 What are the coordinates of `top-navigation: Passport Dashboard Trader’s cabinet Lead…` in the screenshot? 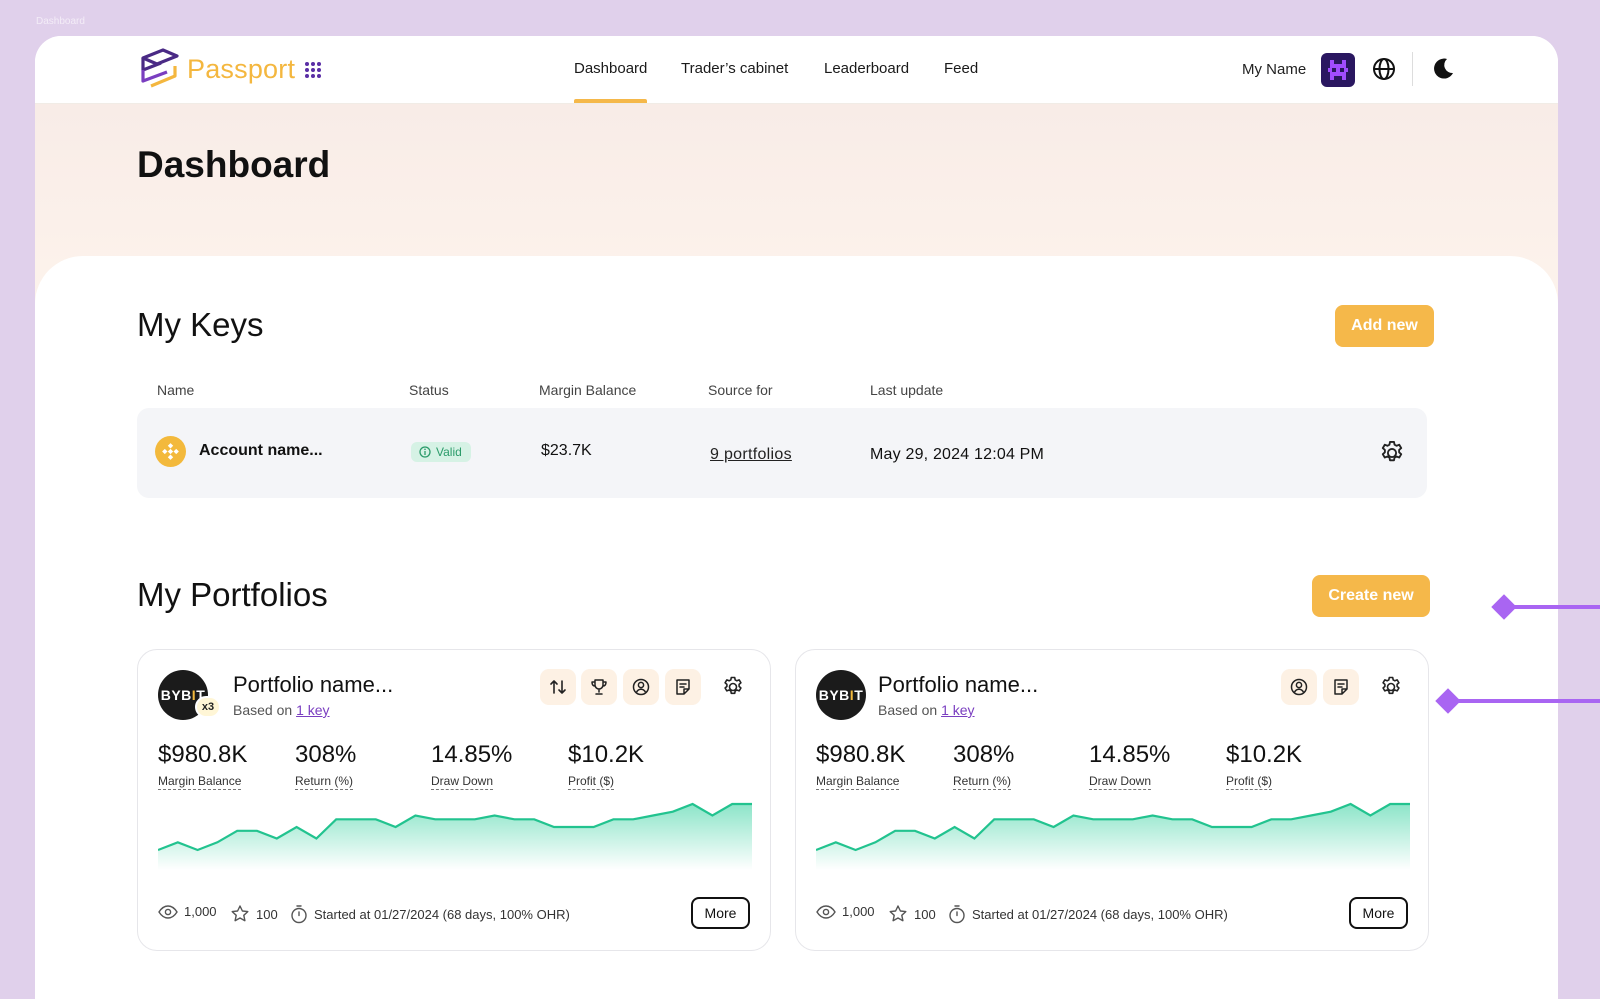 It's located at (796, 70).